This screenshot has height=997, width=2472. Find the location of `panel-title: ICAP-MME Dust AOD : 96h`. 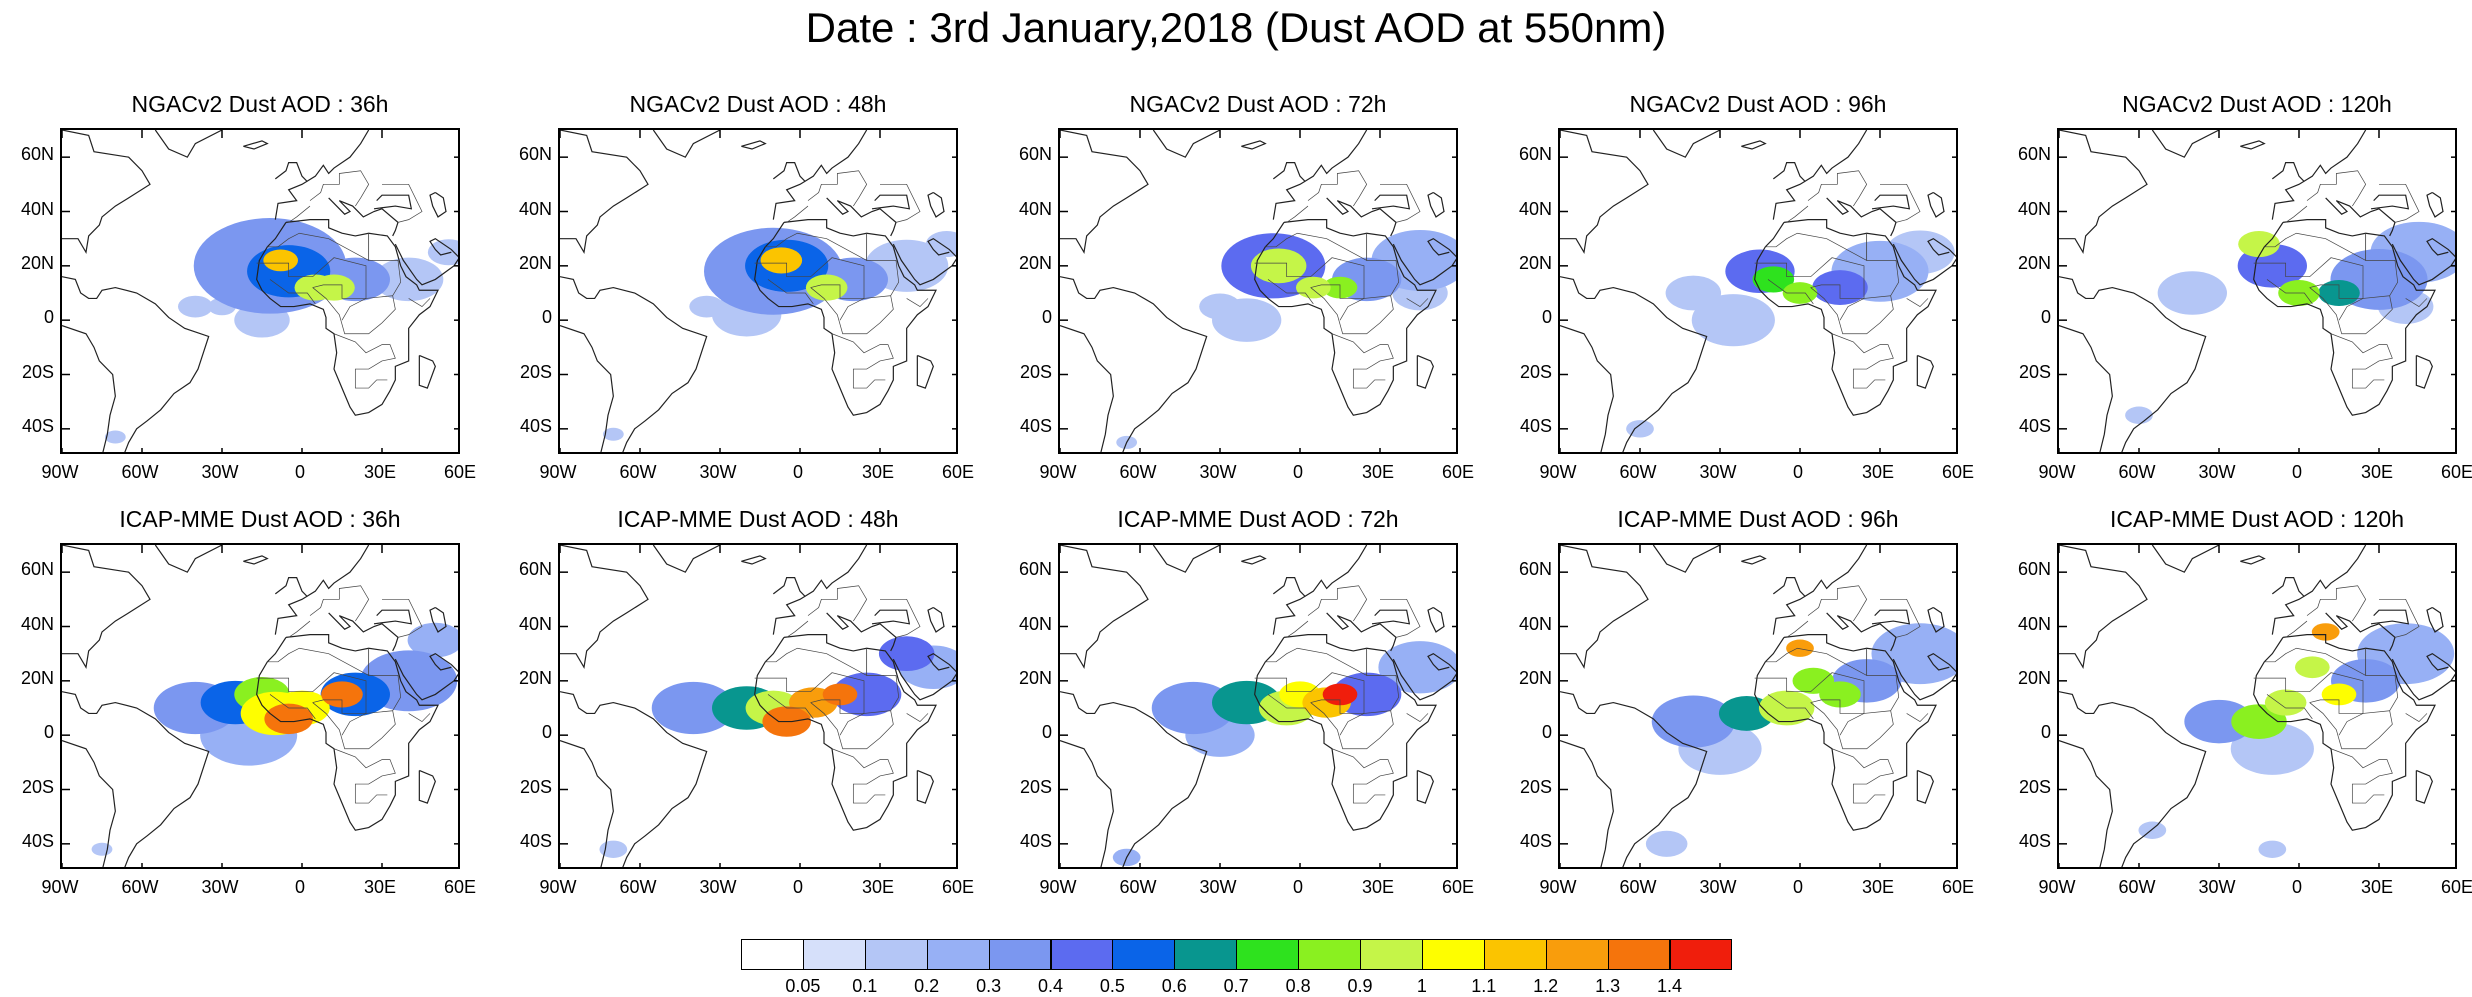

panel-title: ICAP-MME Dust AOD : 96h is located at coordinates (1758, 519).